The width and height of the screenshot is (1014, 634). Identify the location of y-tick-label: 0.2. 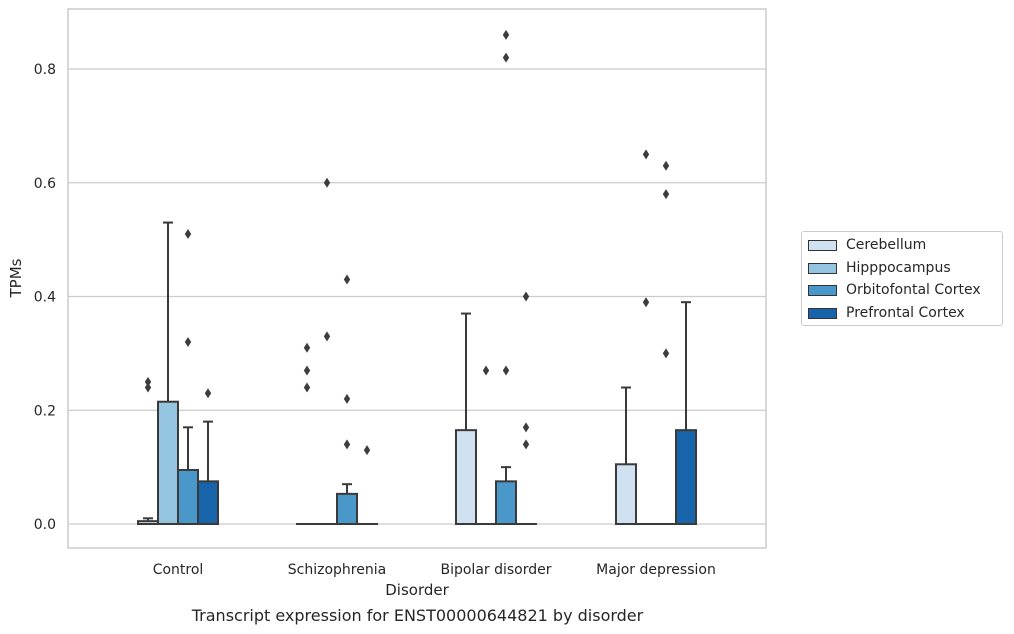
(45, 411).